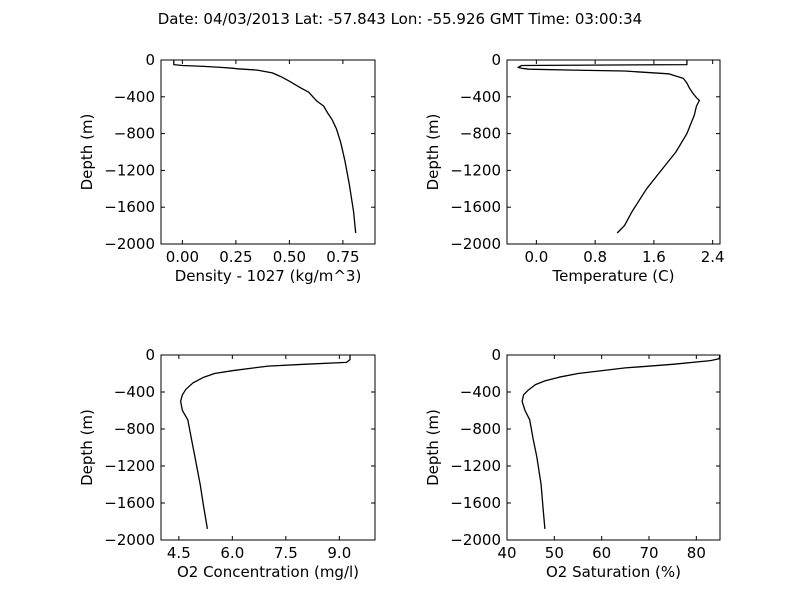 This screenshot has height=600, width=800. I want to click on density-ytick-label: −1600, so click(129, 207).